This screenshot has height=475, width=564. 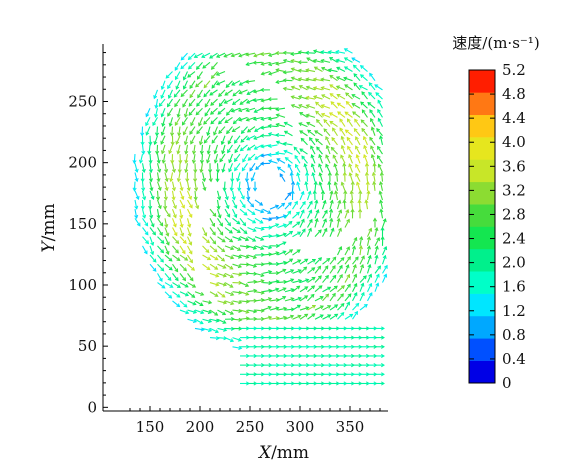 I want to click on x-tick-label: 150, so click(x=150, y=427).